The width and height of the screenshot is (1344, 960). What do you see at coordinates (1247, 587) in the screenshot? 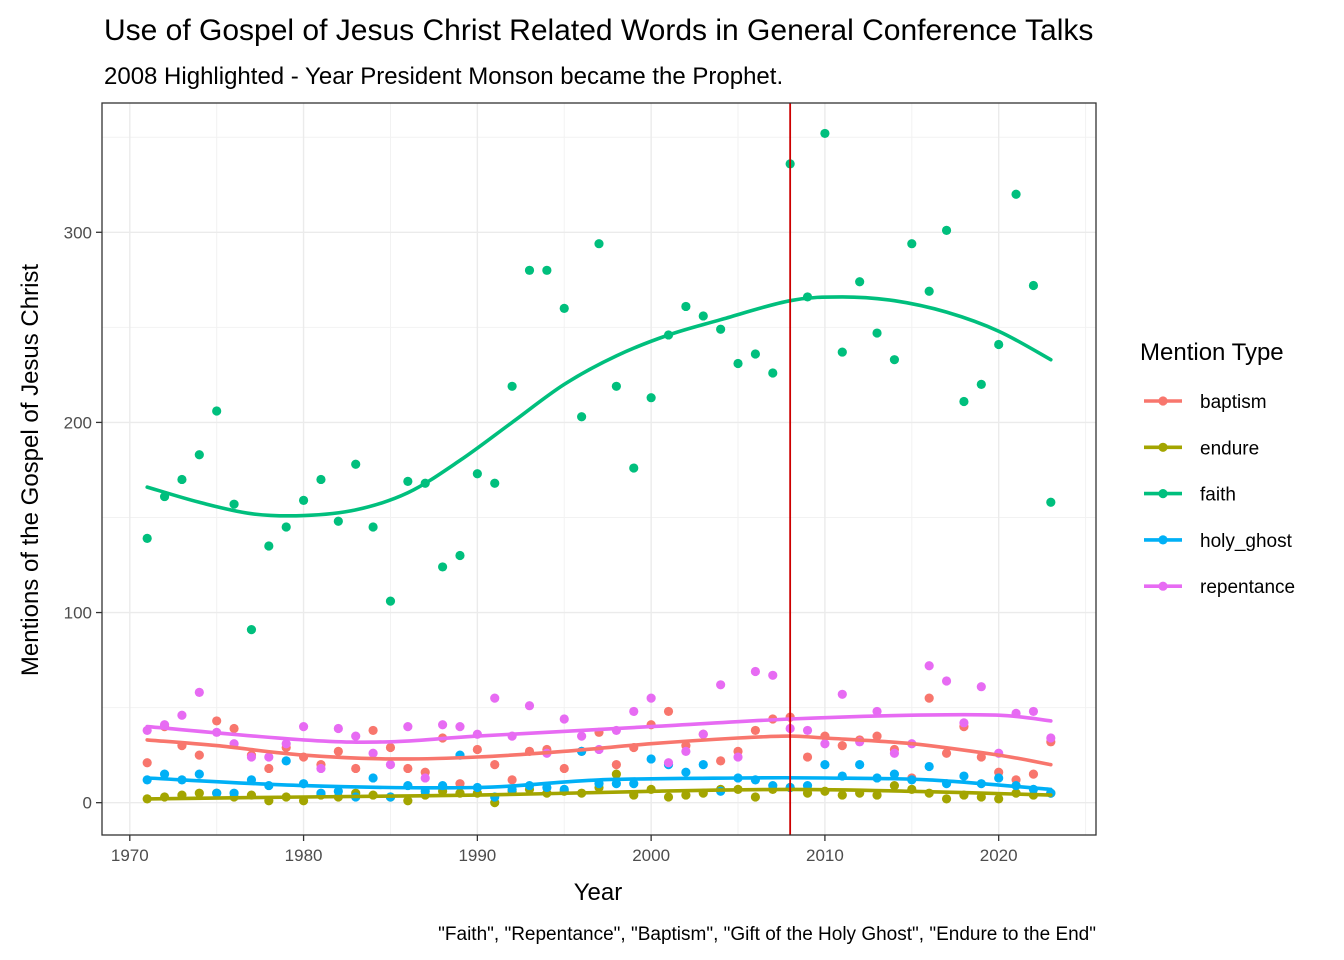
I see `legend-label-repentance: repentance` at bounding box center [1247, 587].